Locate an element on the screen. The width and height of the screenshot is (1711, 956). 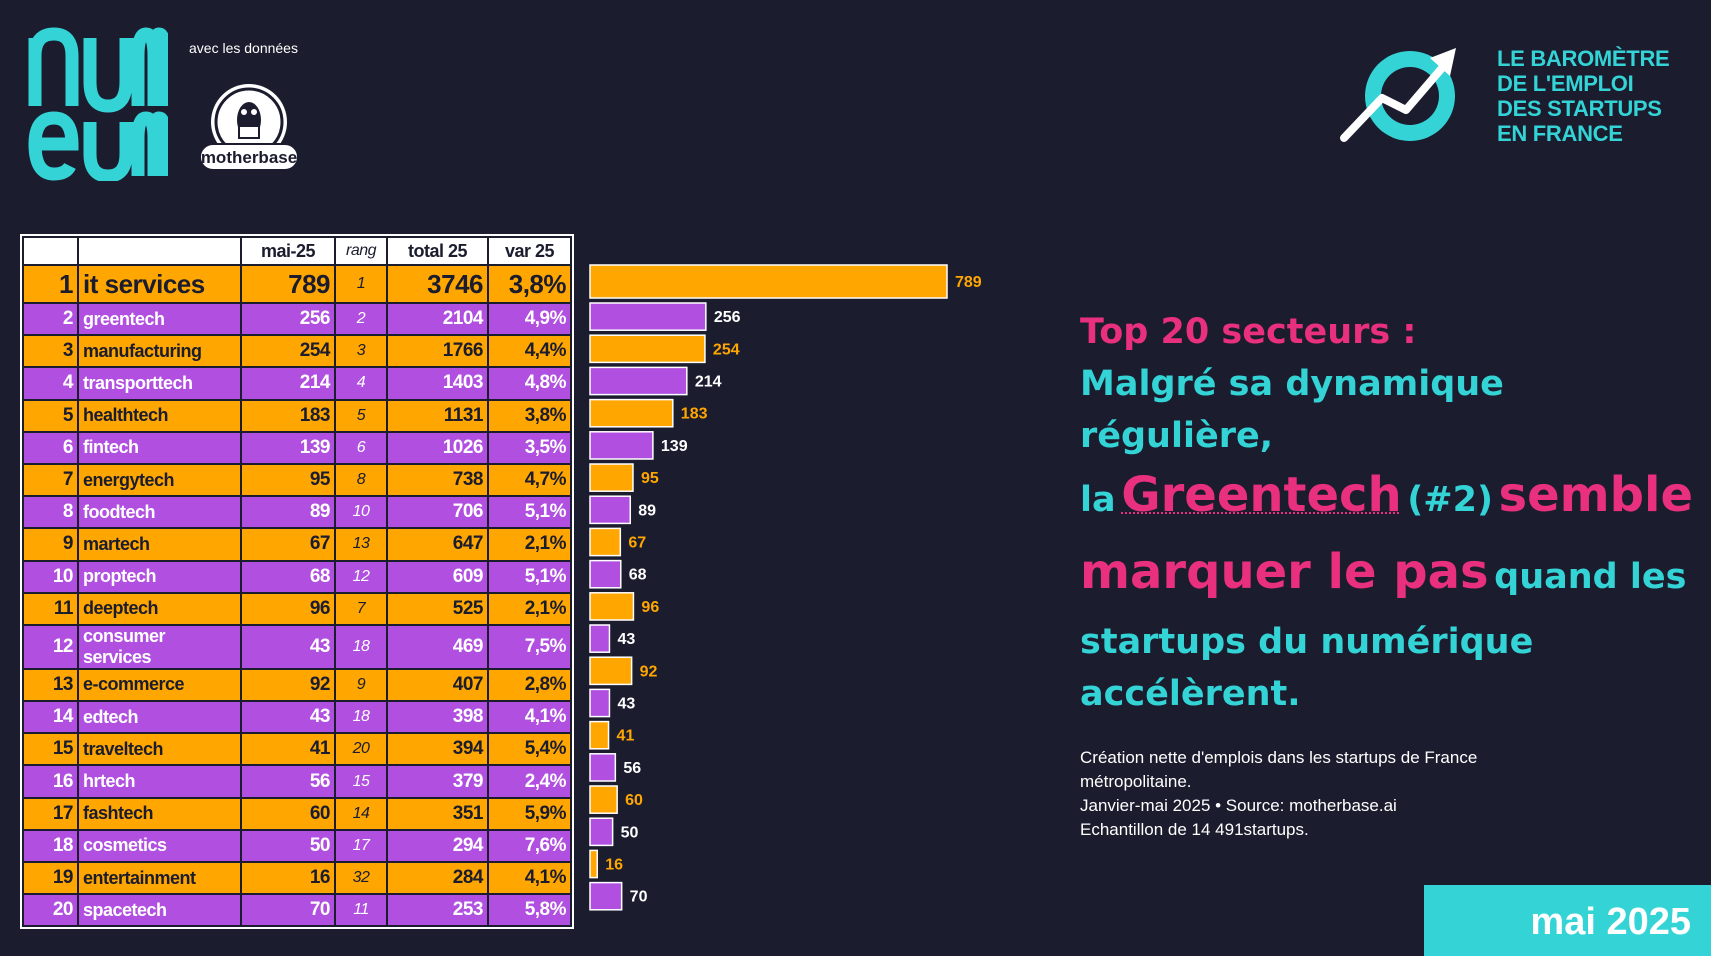
cell-rang: 6 is located at coordinates (361, 447).